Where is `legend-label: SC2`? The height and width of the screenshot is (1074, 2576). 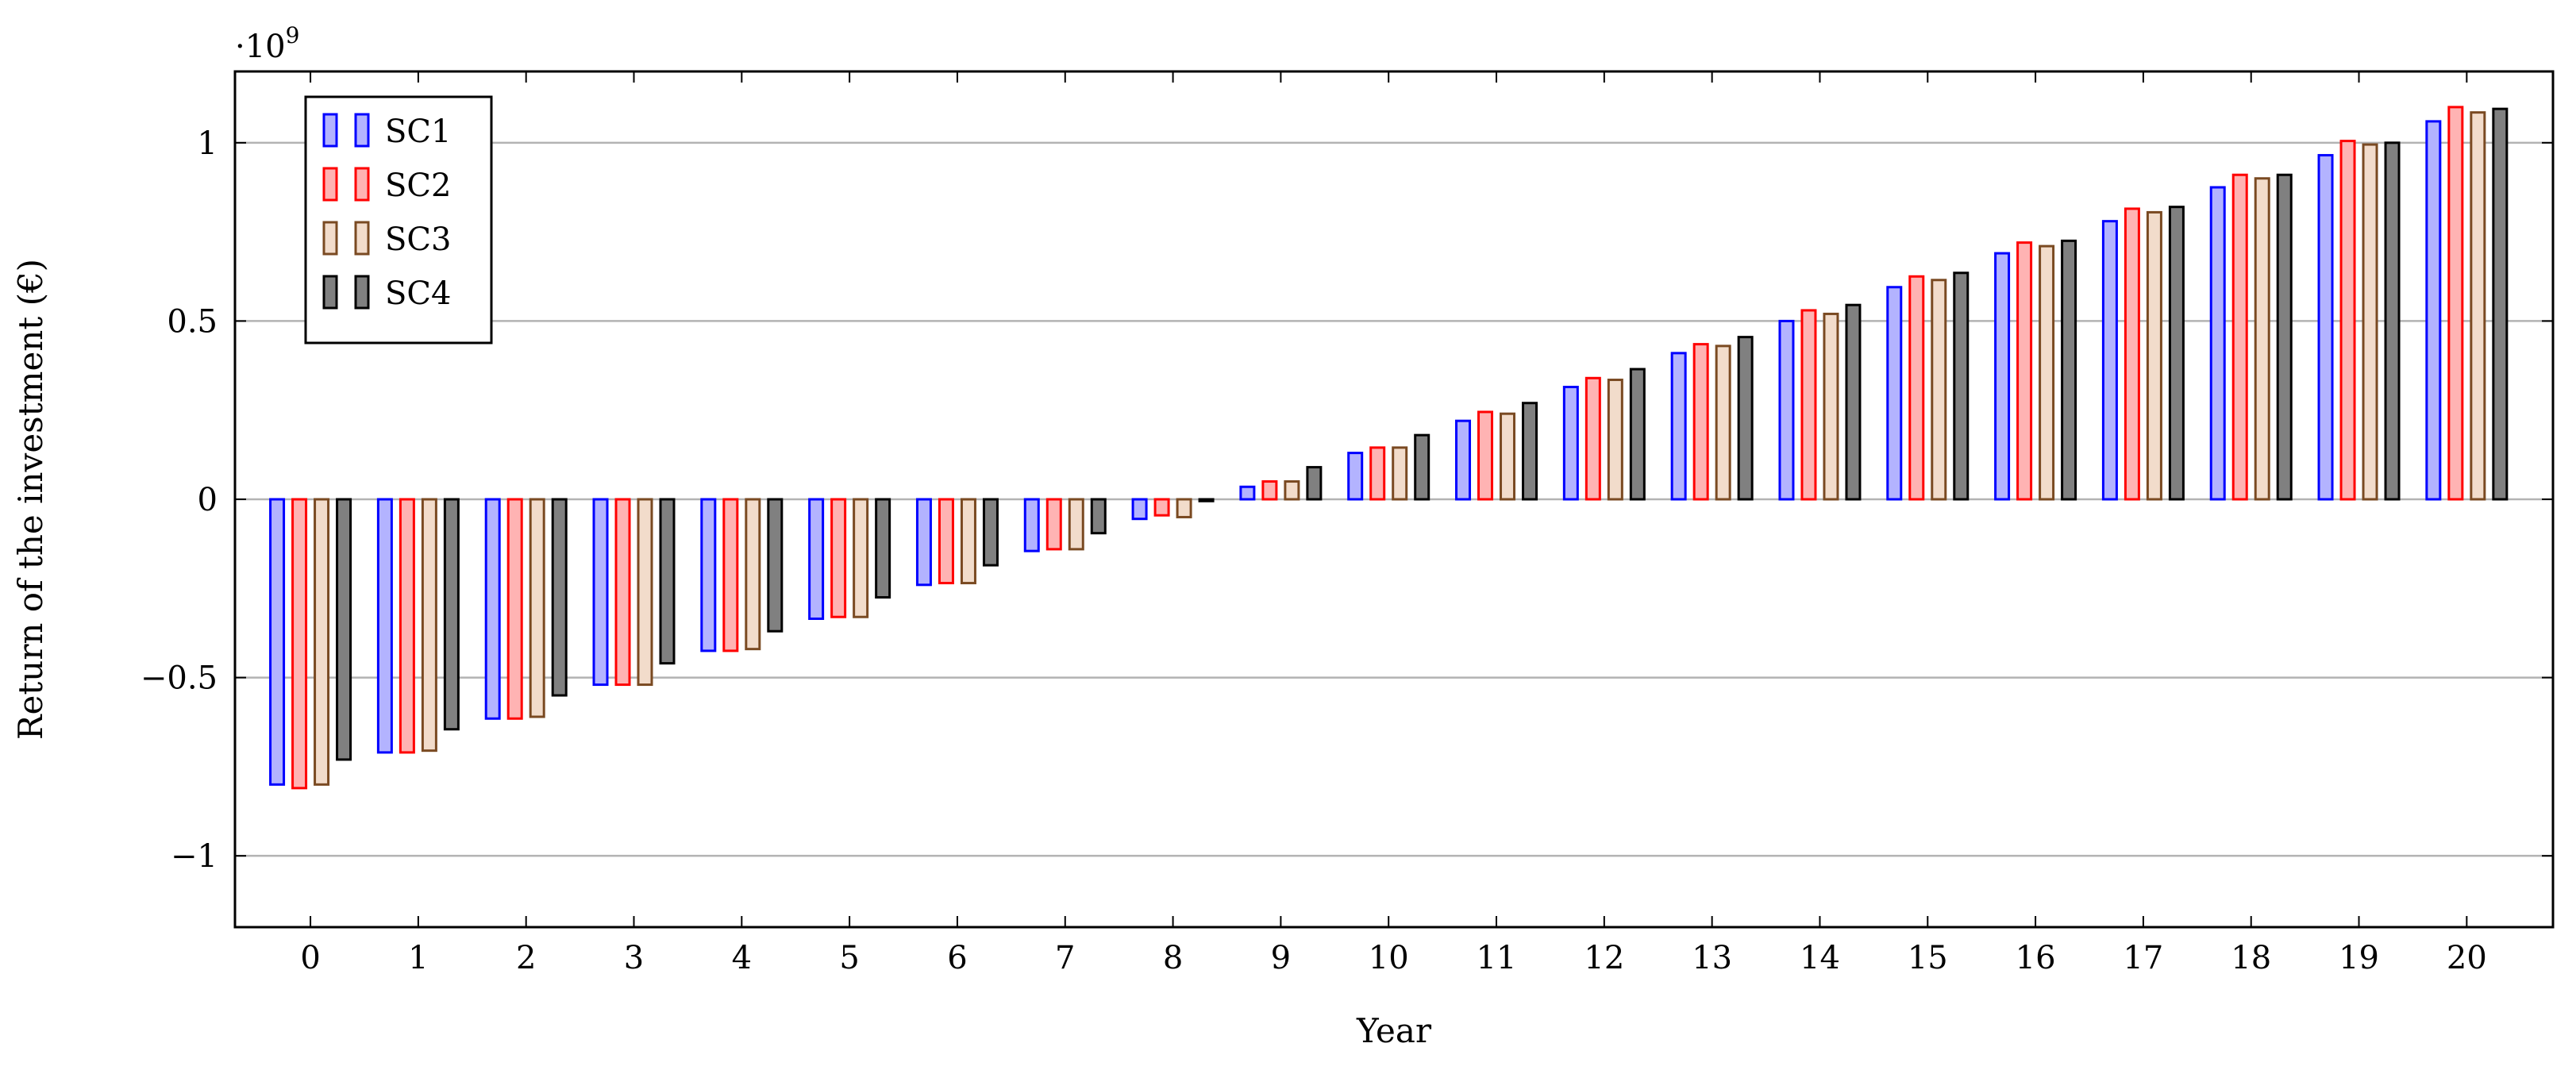
legend-label: SC2 is located at coordinates (418, 186).